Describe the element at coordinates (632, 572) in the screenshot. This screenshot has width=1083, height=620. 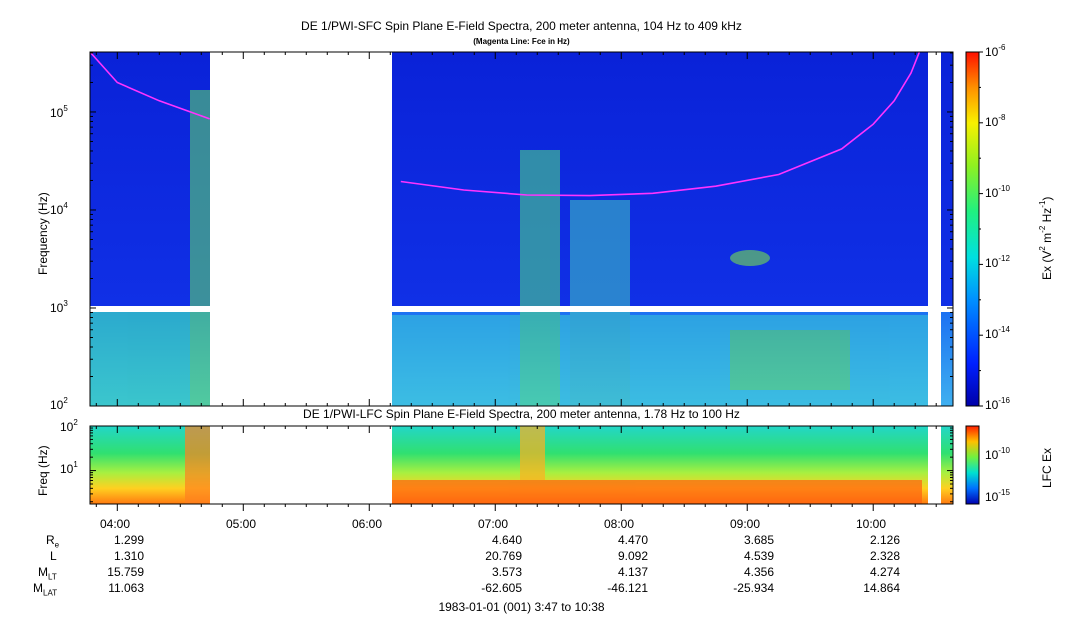
I see `ephem-value: 4.137` at that location.